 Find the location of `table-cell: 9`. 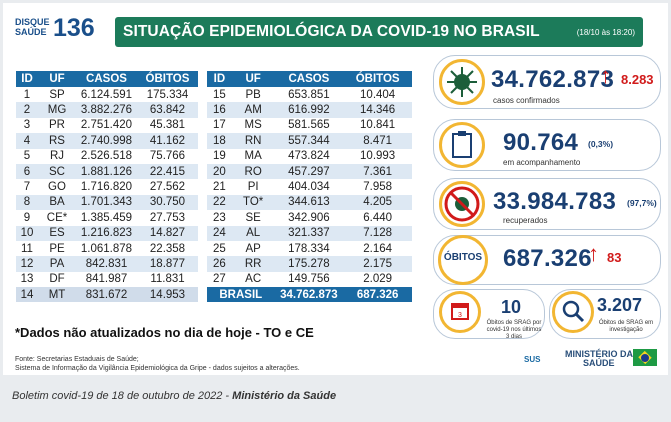

table-cell: 9 is located at coordinates (27, 217).